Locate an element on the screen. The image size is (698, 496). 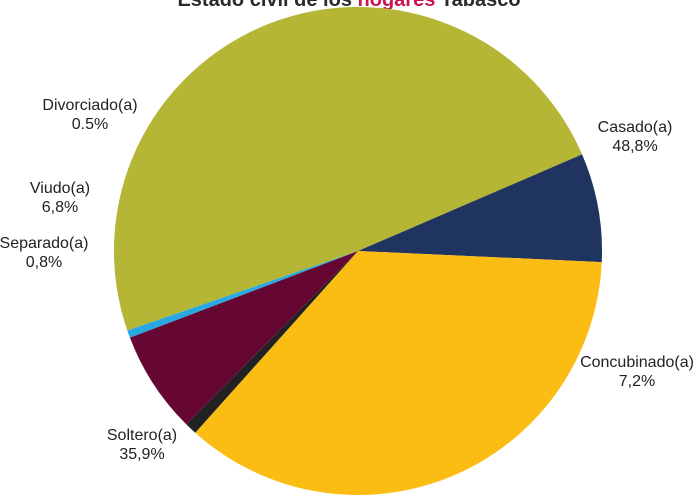
slice-label-value: 7,2% is located at coordinates (637, 381).